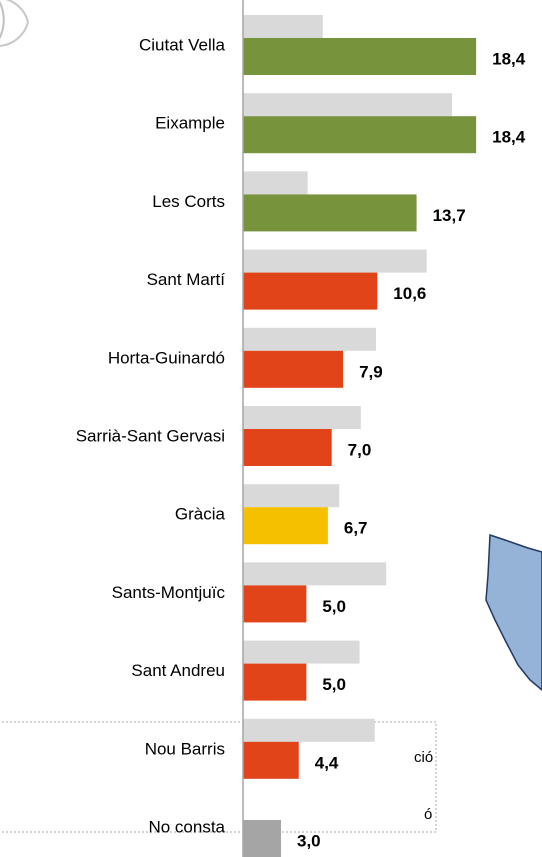  Describe the element at coordinates (371, 371) in the screenshot. I see `value-label: 7,9` at that location.